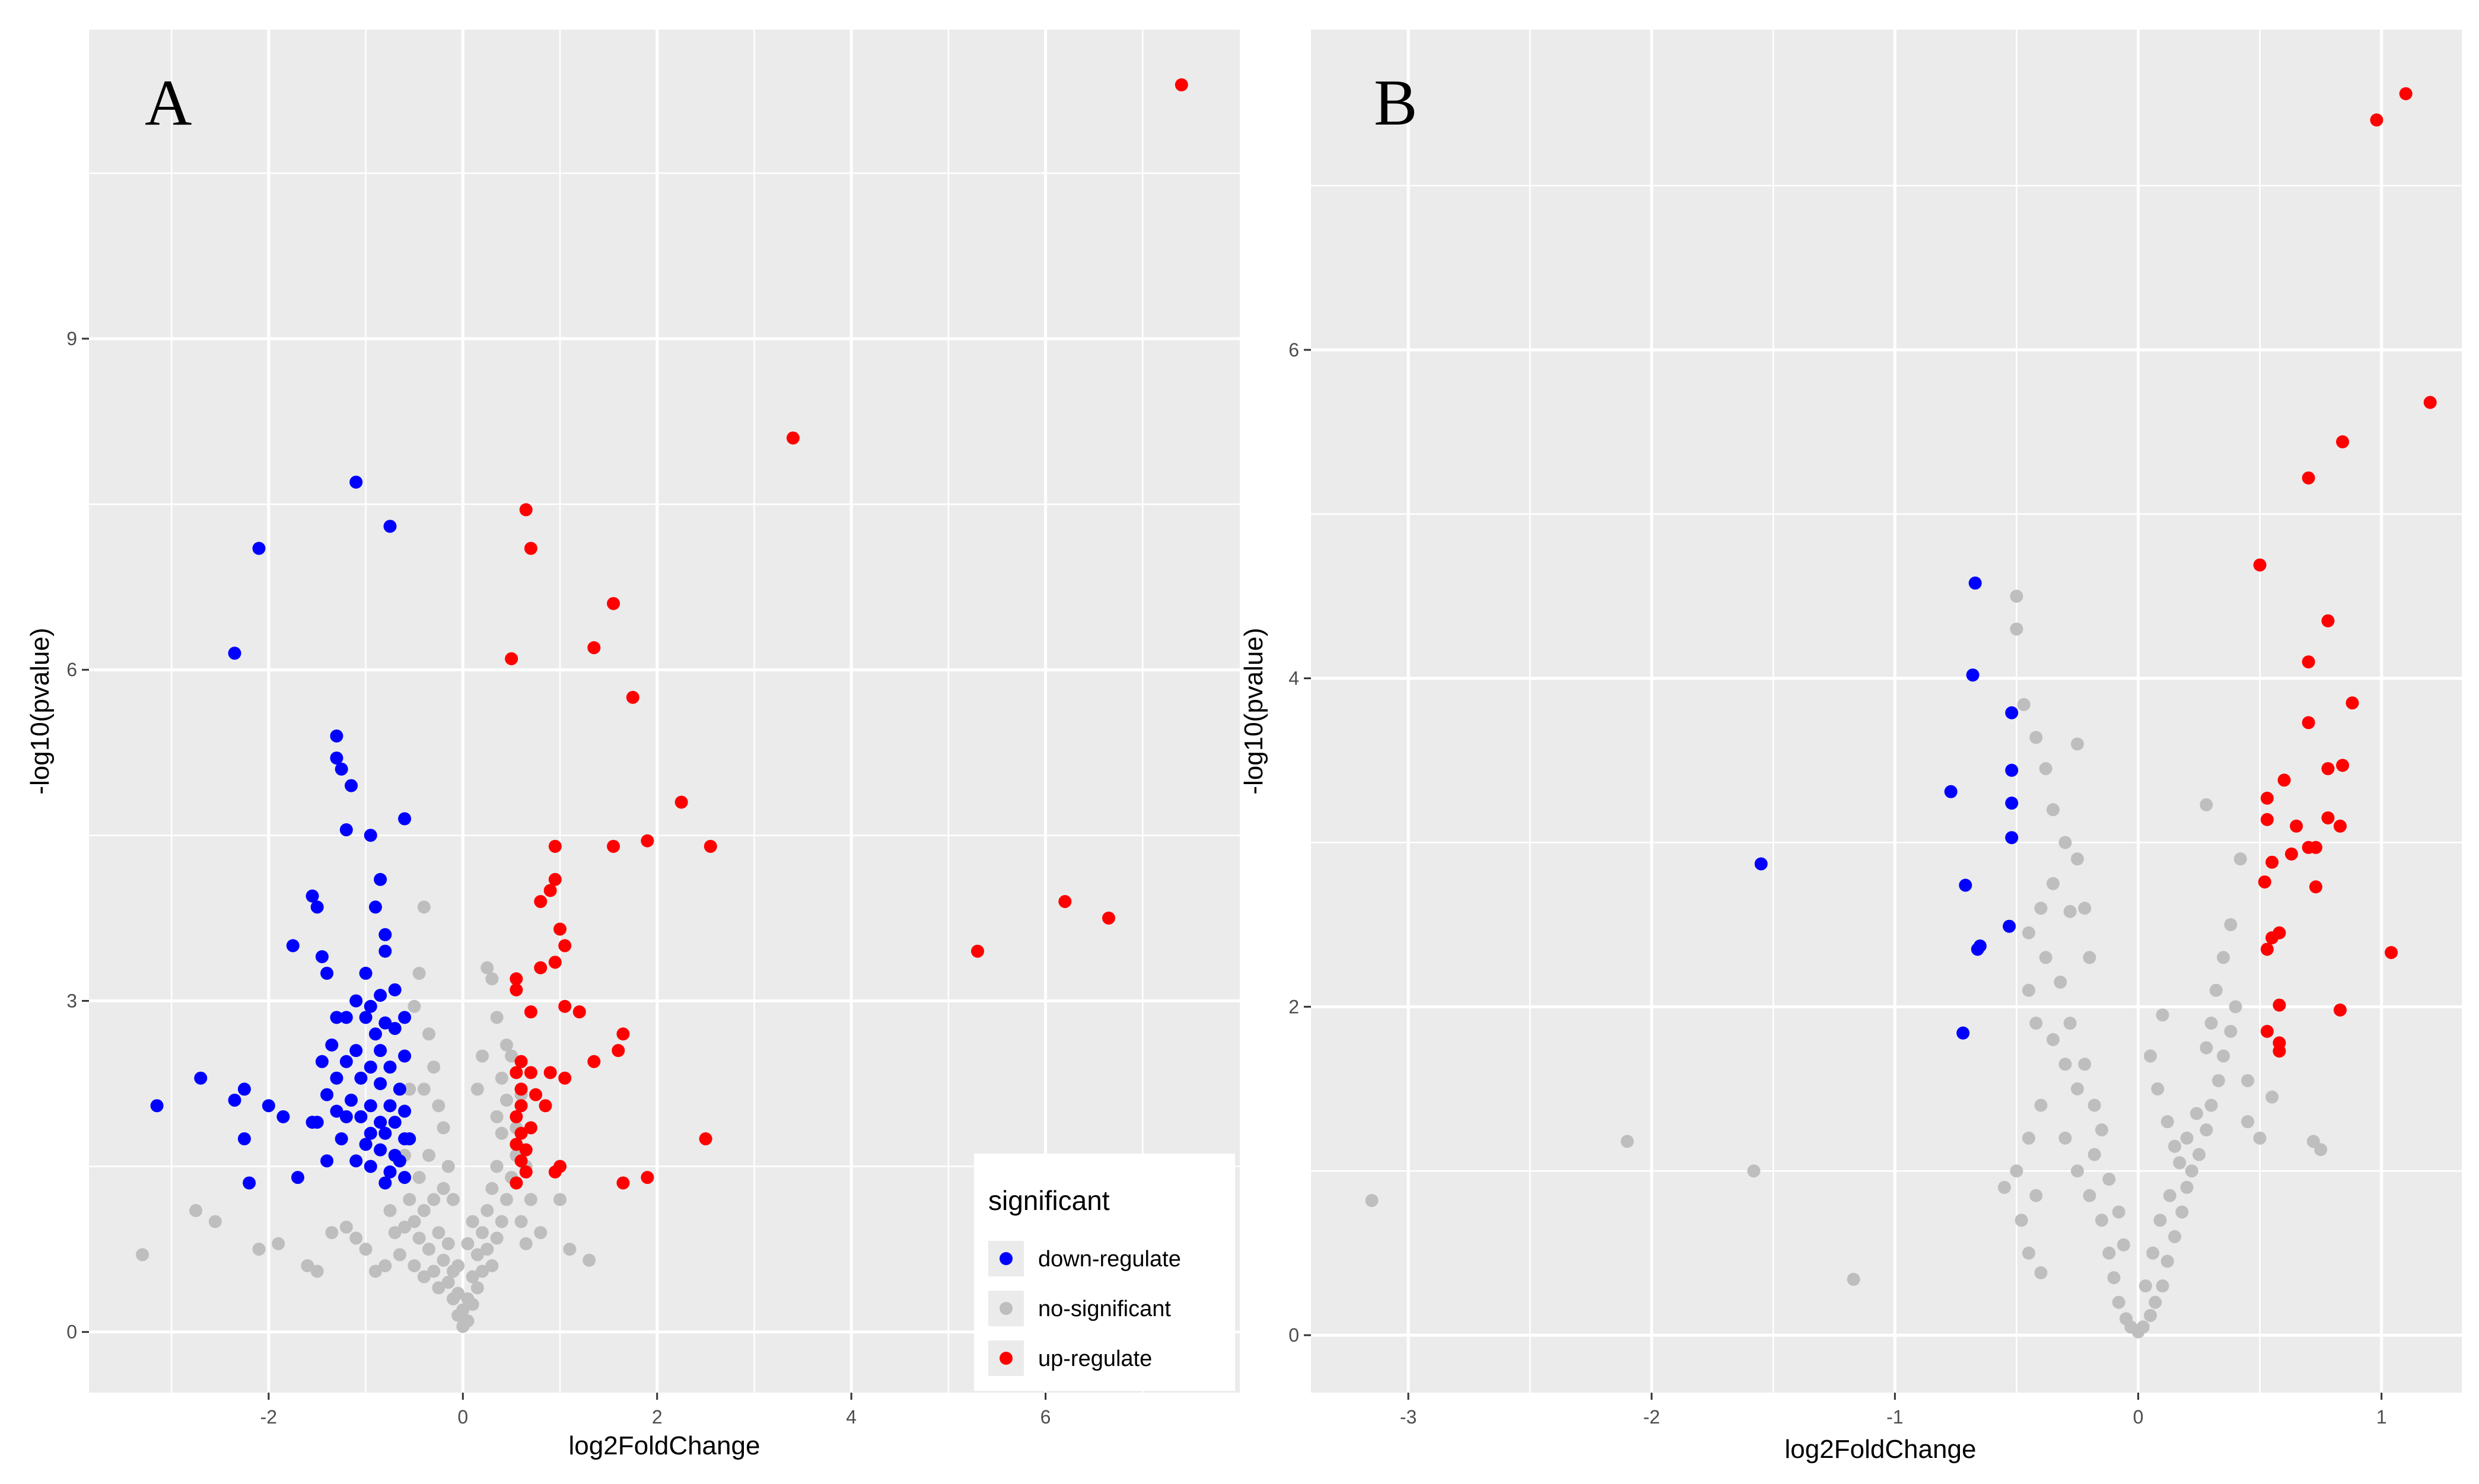 This screenshot has height=1484, width=2479. Describe the element at coordinates (1881, 1449) in the screenshot. I see `panel-b-x-axis-label: log2FoldChange` at that location.